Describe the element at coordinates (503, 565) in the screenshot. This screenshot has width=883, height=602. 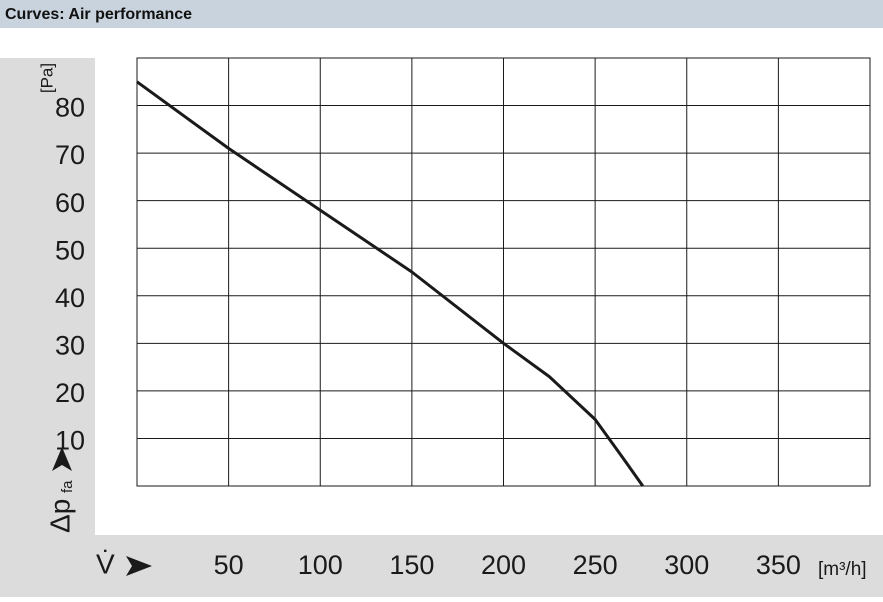
I see `x-tick-label: 200` at that location.